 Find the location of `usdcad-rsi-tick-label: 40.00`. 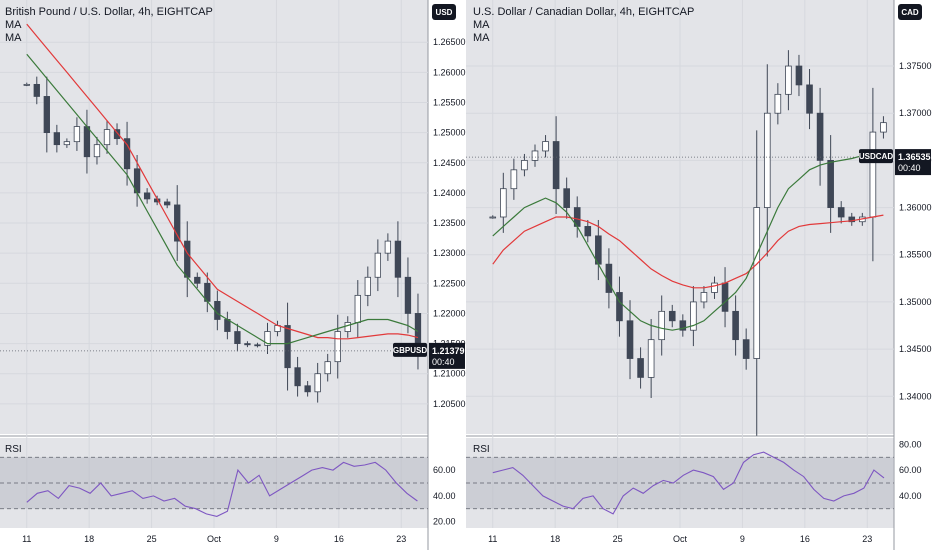

usdcad-rsi-tick-label: 40.00 is located at coordinates (910, 496).